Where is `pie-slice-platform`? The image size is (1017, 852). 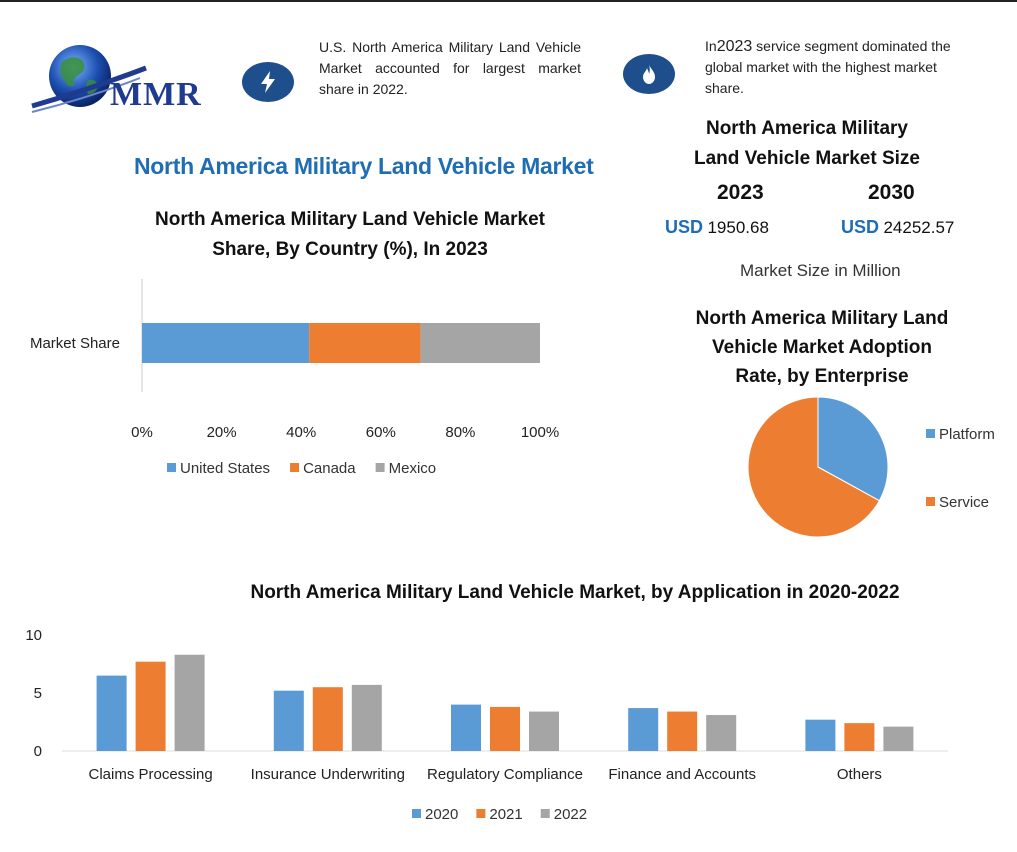
pie-slice-platform is located at coordinates (853, 449).